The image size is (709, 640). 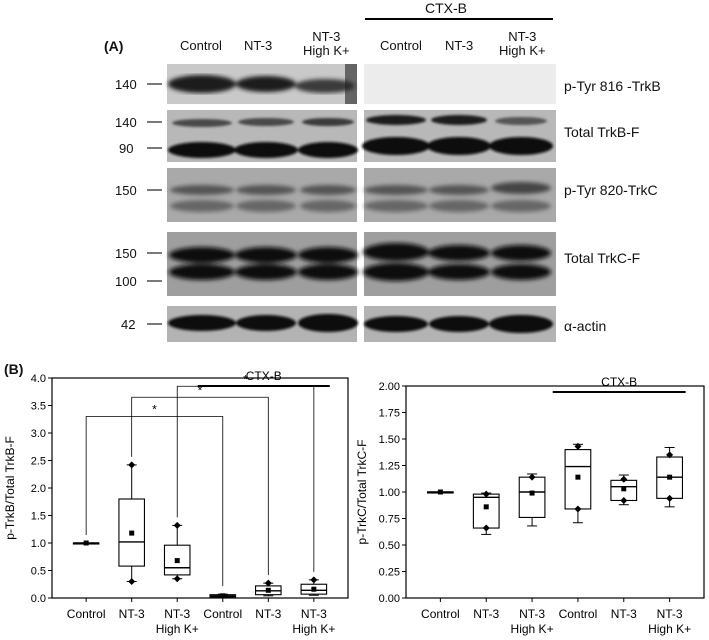 What do you see at coordinates (619, 382) in the screenshot?
I see `ctx-b-label: CTX-B` at bounding box center [619, 382].